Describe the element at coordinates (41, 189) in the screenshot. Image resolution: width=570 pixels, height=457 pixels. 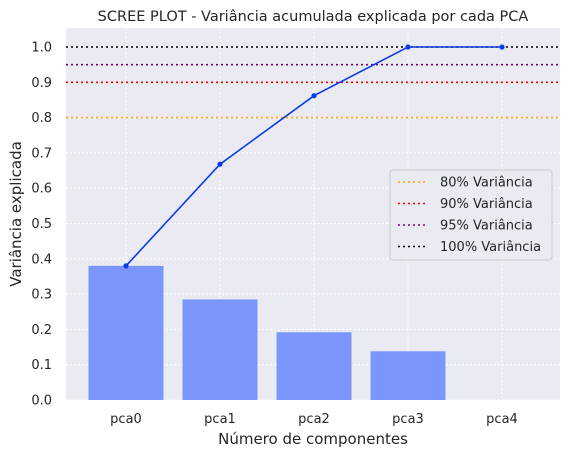
I see `y-tick-label: 0.6` at that location.